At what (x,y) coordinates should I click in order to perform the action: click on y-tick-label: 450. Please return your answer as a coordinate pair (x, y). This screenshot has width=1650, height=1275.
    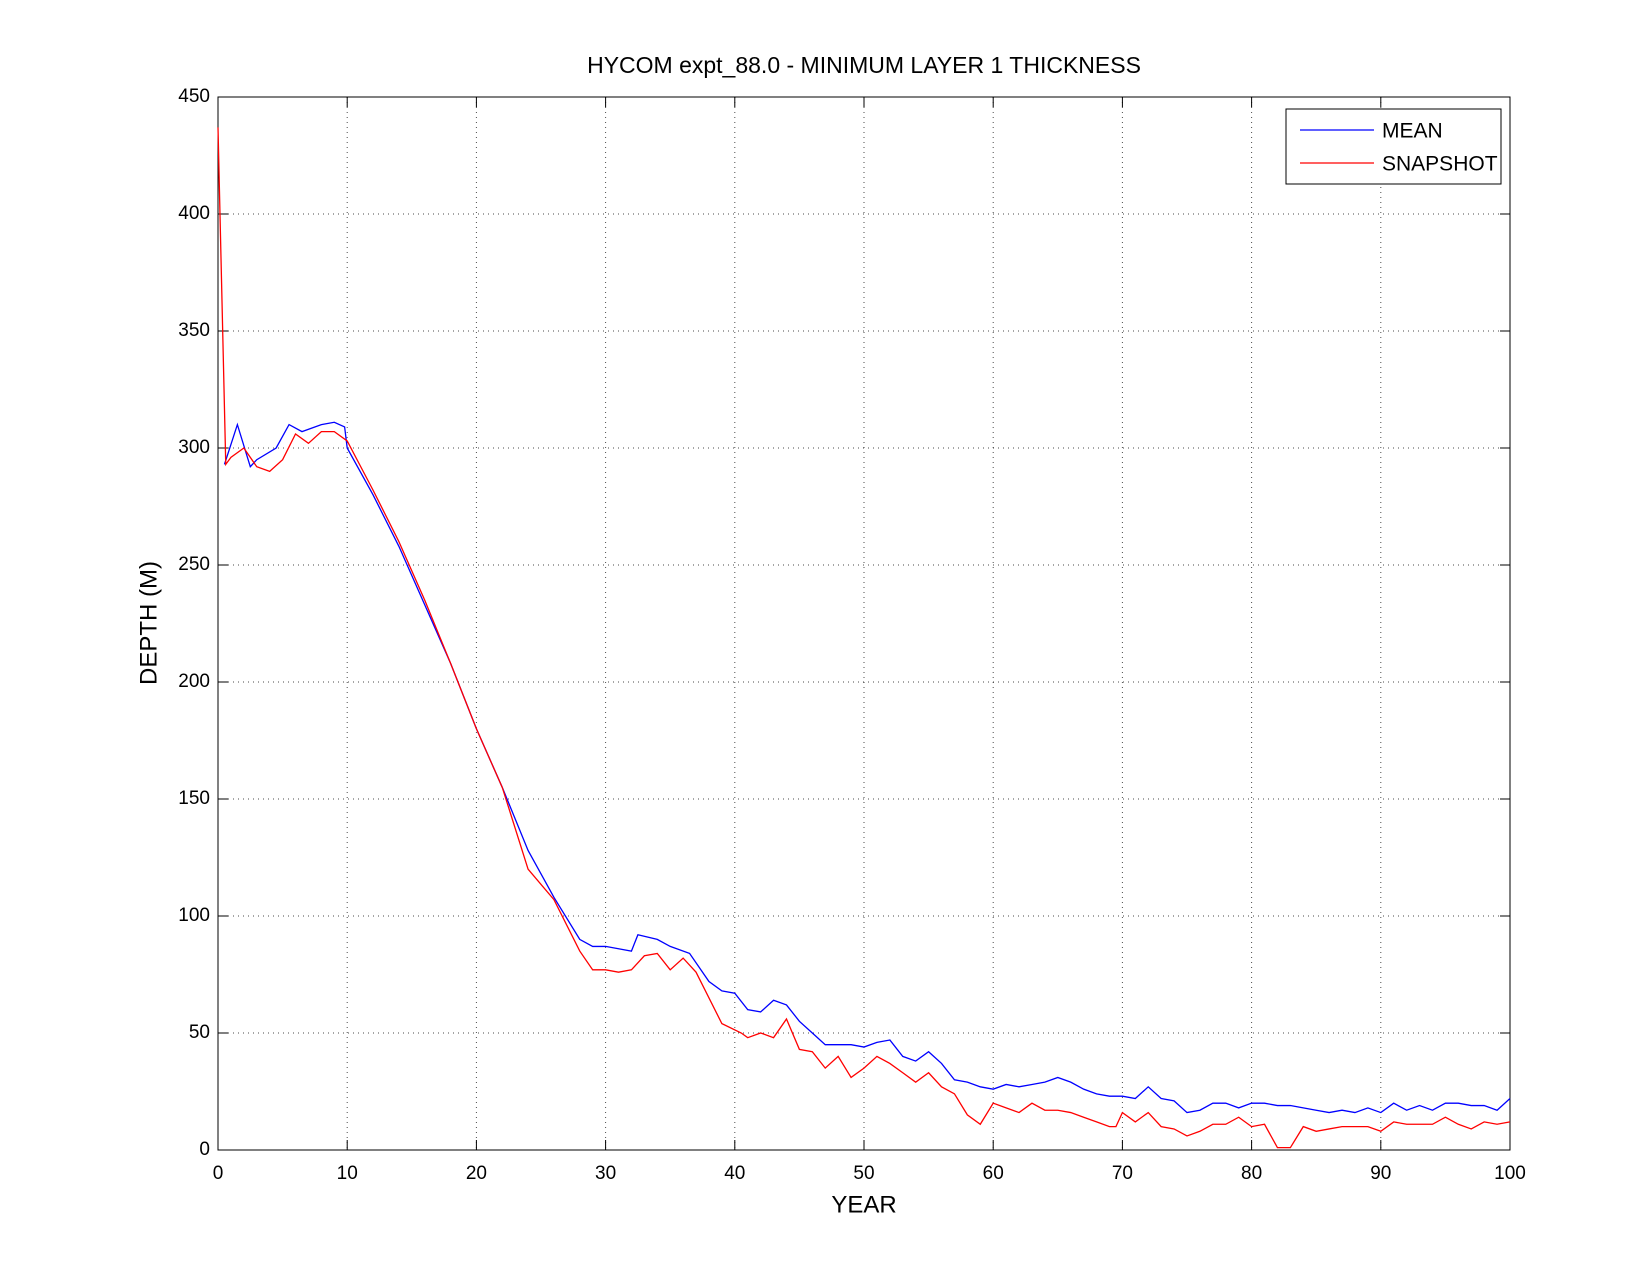
    Looking at the image, I should click on (194, 96).